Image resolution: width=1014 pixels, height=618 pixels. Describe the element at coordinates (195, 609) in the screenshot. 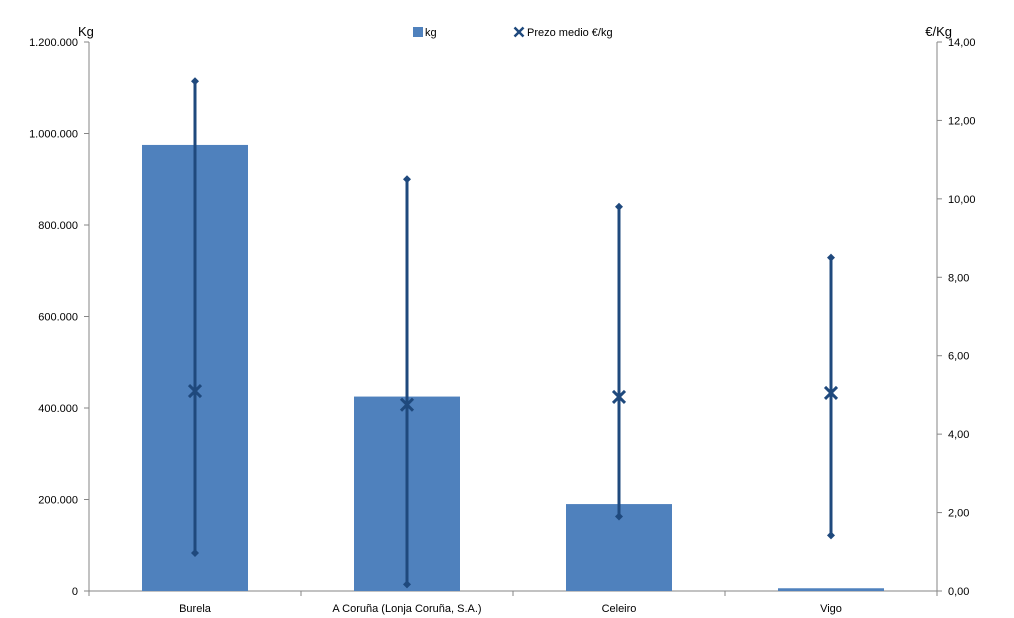

I see `category-label-0: Burela` at that location.